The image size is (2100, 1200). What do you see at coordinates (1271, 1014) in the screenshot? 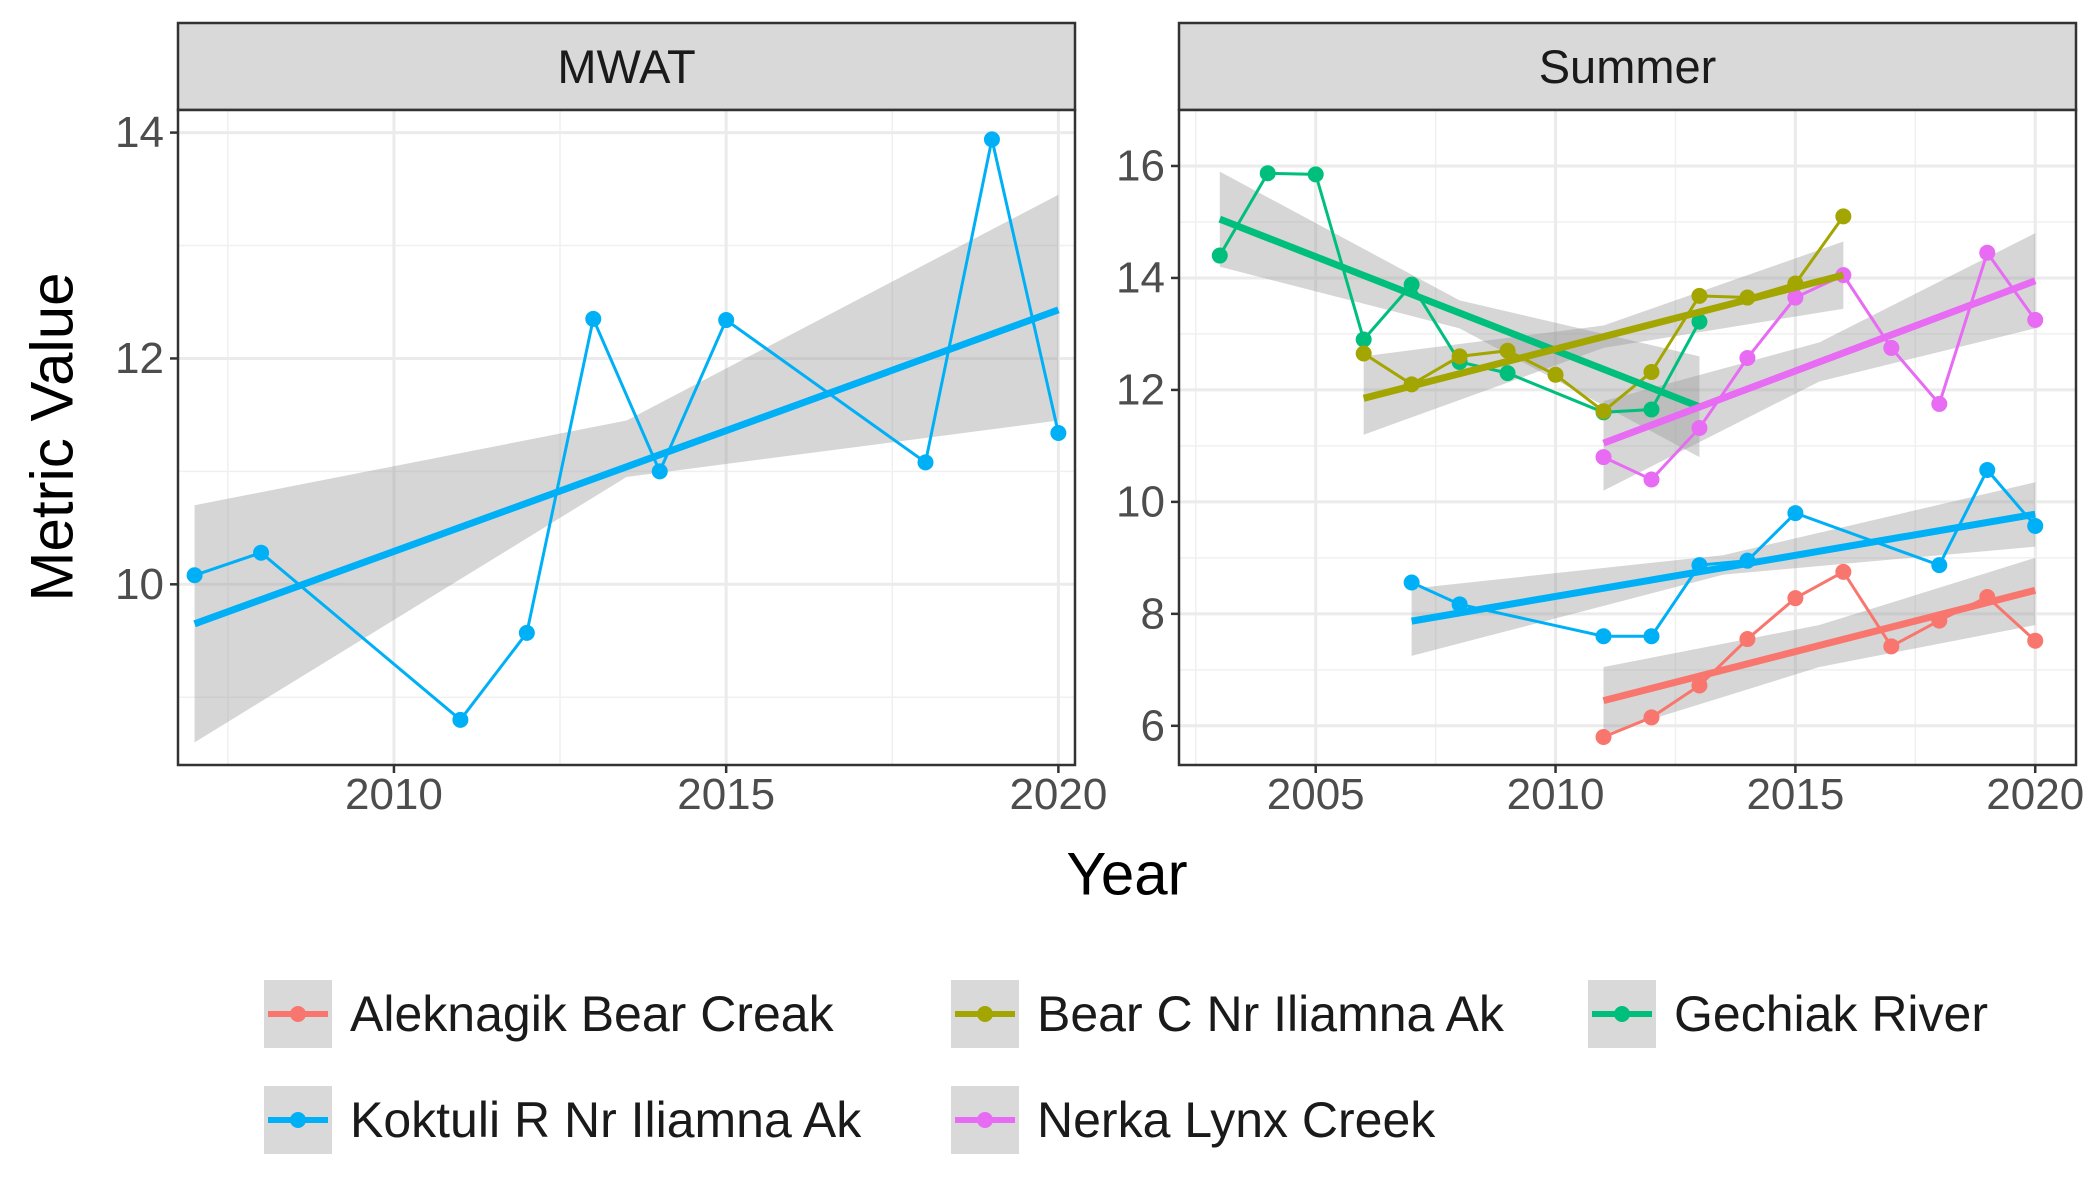
I see `legend-label: Bear C Nr Iliamna Ak` at bounding box center [1271, 1014].